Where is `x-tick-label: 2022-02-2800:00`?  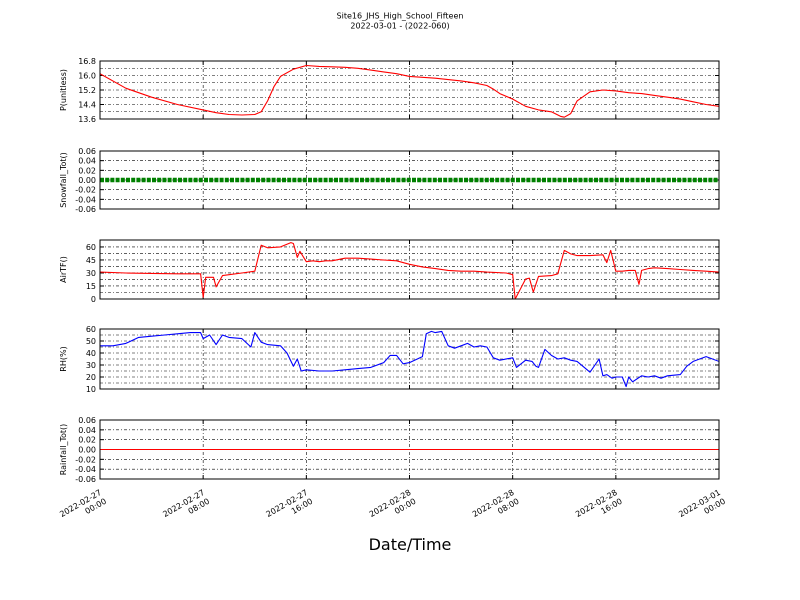 x-tick-label: 2022-02-2800:00 is located at coordinates (393, 508).